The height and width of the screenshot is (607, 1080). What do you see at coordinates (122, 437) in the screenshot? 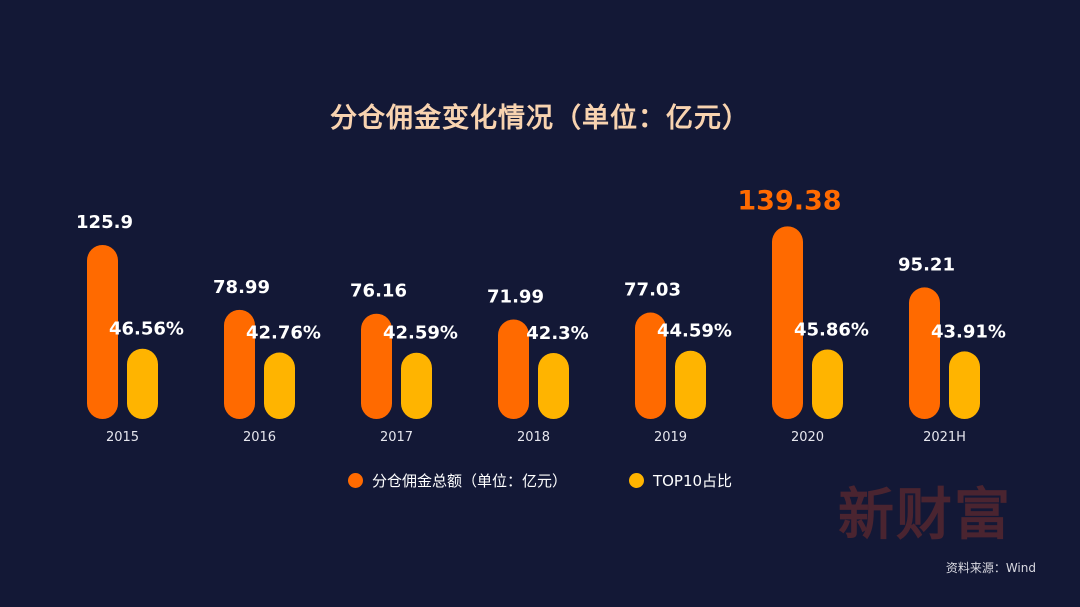
I see `x-tick-2015: 2015` at bounding box center [122, 437].